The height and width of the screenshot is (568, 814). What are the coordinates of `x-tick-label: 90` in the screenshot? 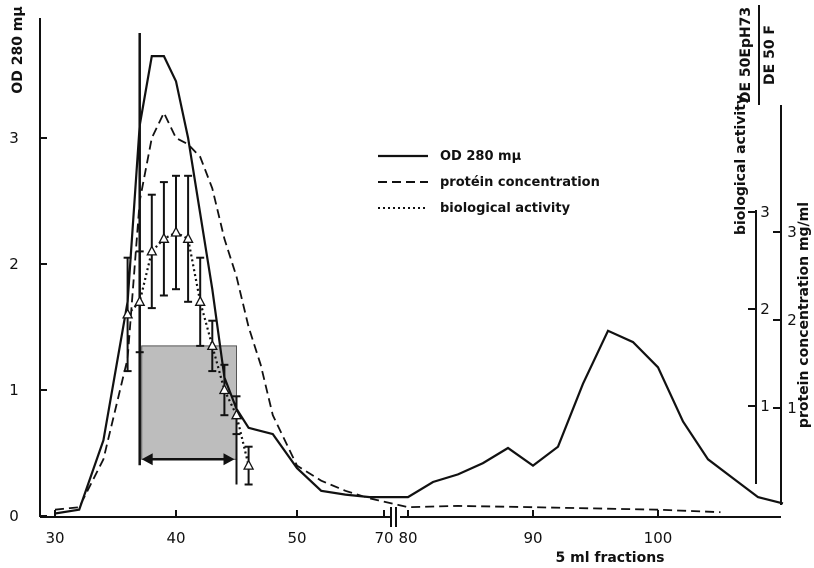 It's located at (532, 538).